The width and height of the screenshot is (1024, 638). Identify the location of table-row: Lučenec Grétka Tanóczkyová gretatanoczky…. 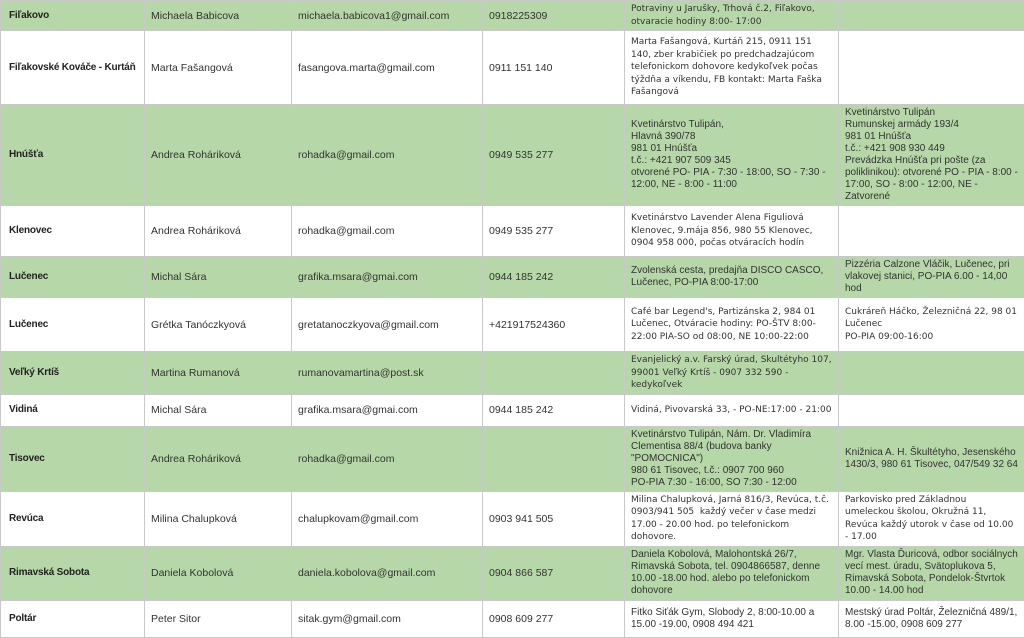
(512, 325).